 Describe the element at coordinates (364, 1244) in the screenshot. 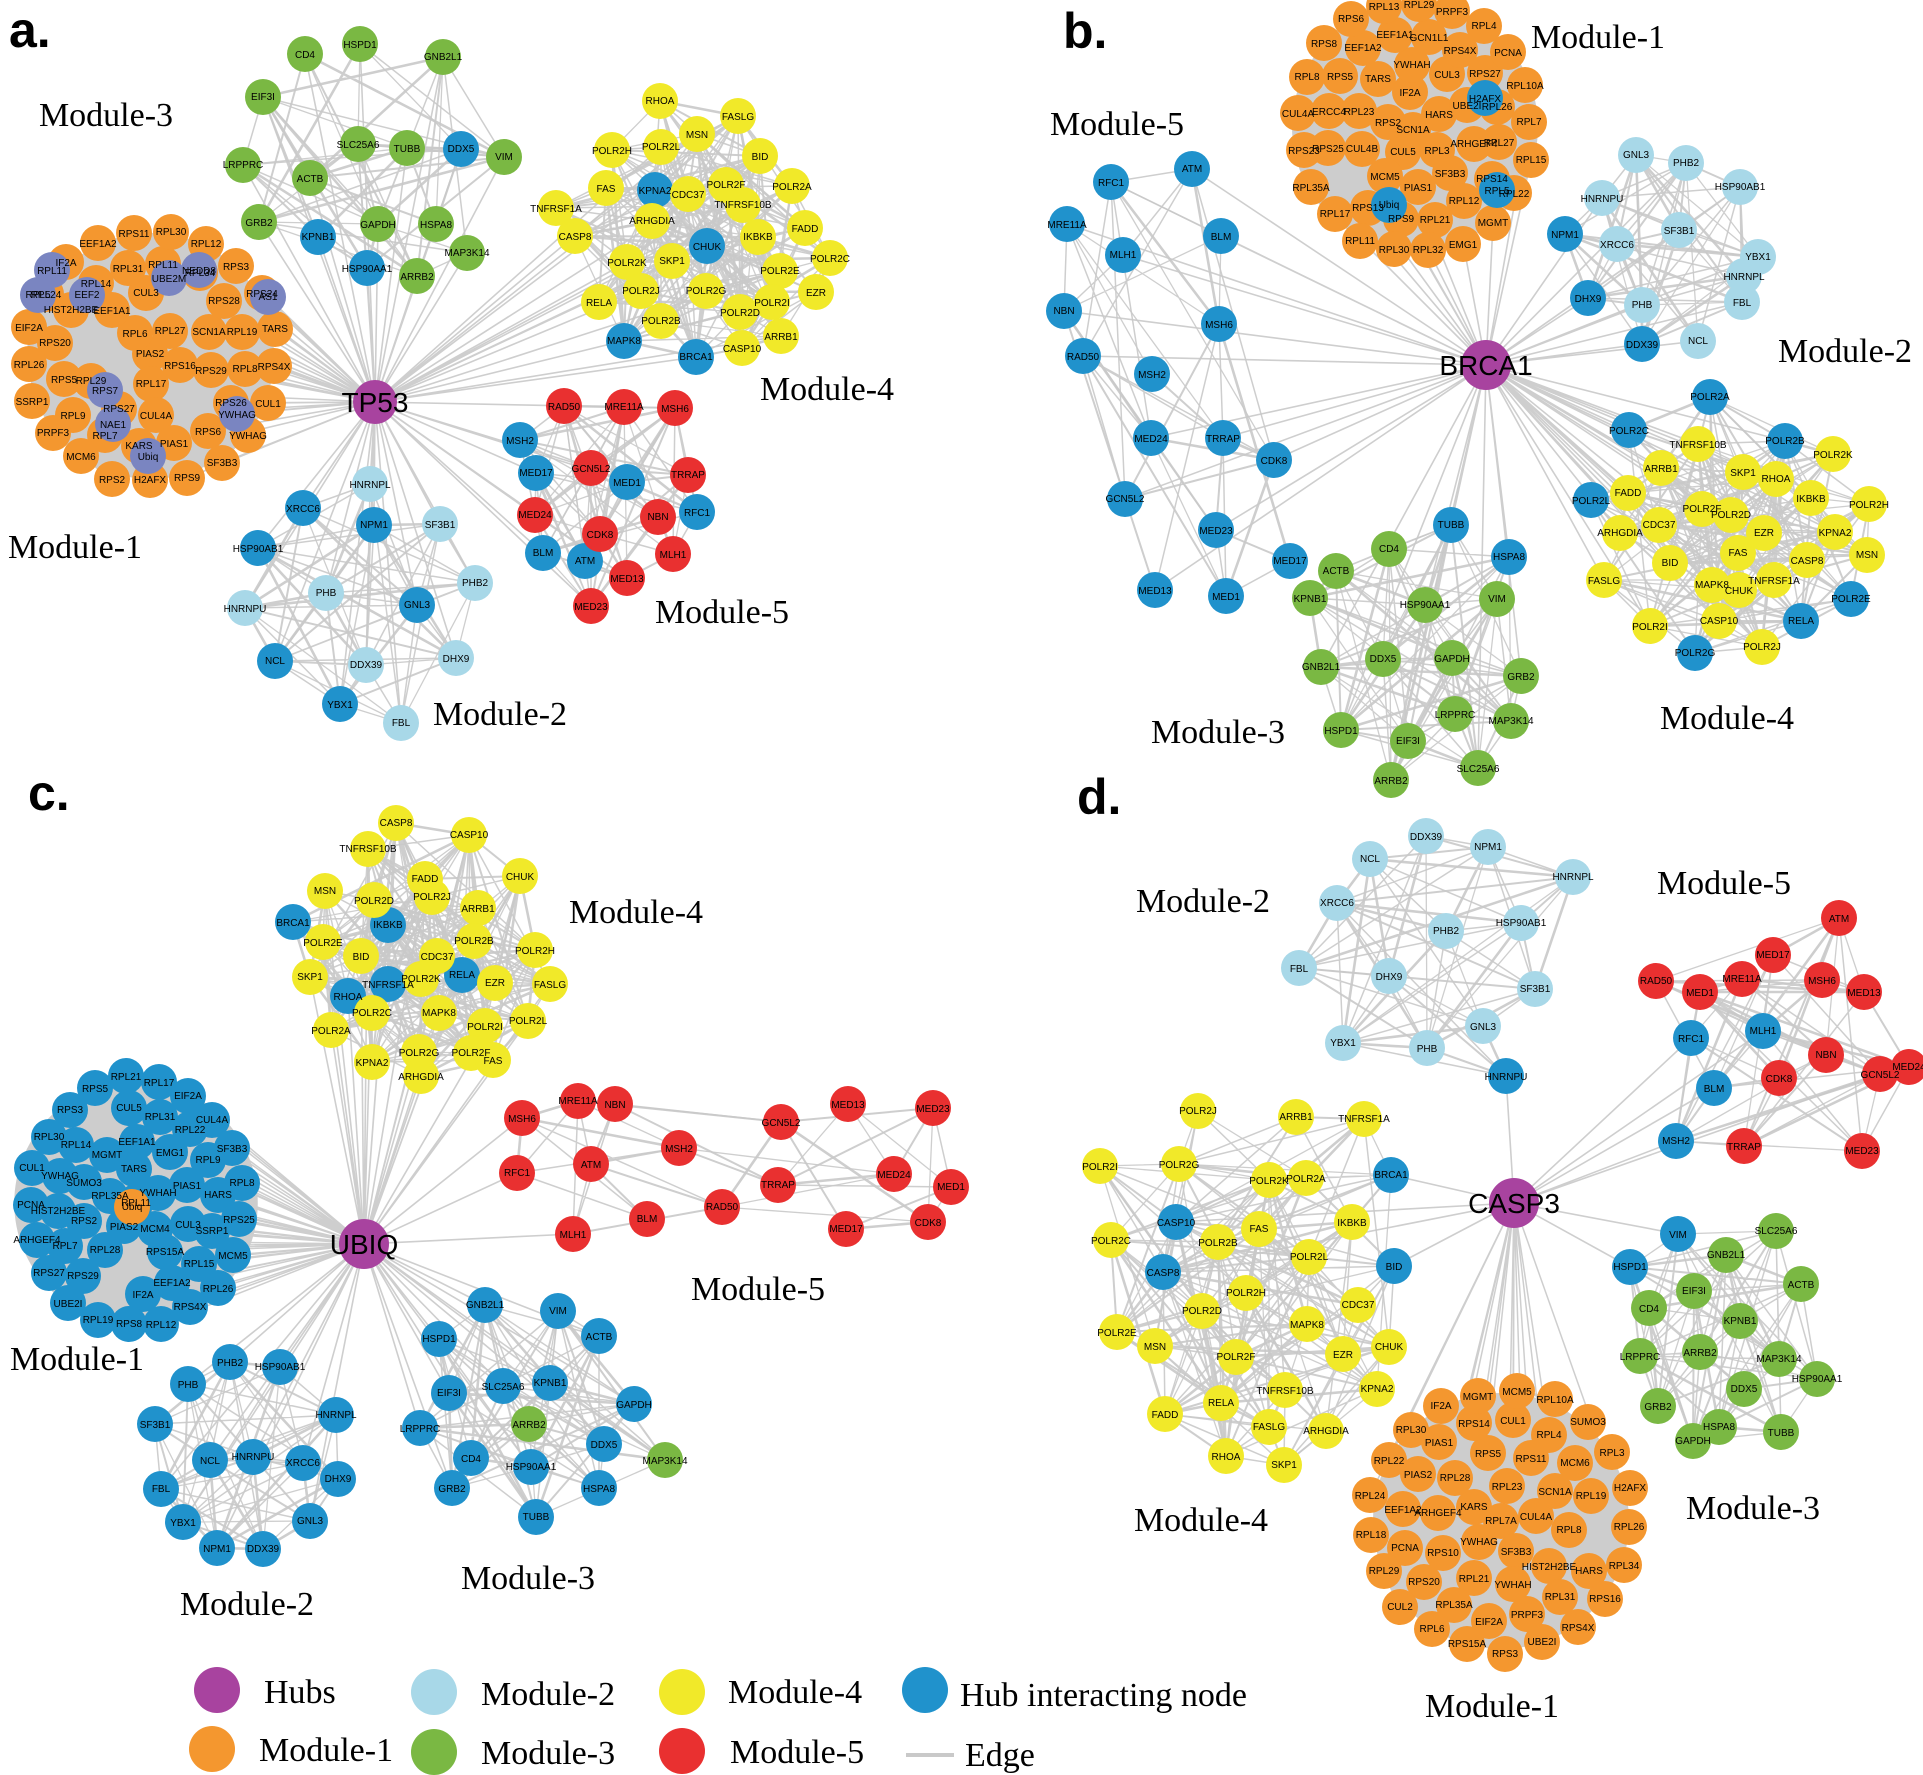

I see `svg-text: UBIQ` at that location.